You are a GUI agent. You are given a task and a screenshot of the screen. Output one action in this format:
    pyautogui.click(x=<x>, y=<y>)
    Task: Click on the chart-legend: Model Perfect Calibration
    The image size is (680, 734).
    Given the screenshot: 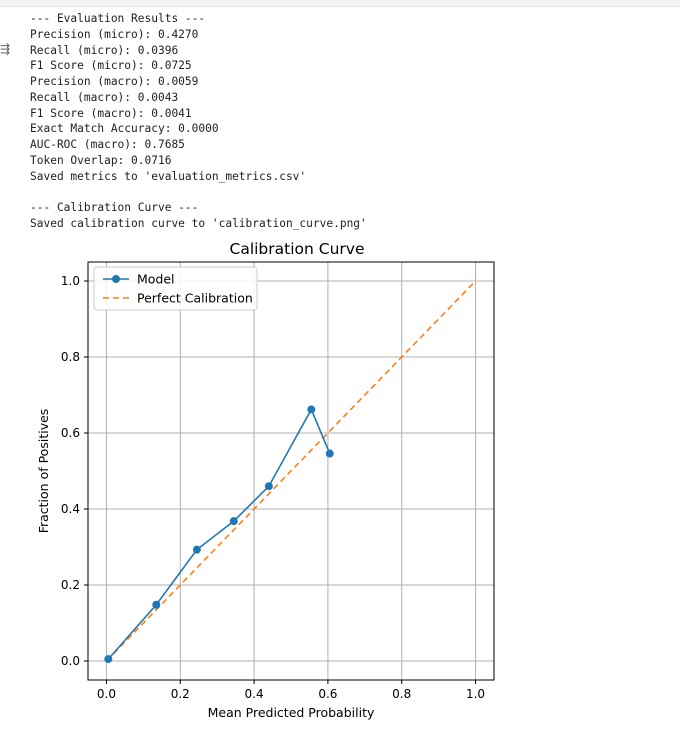 What is the action you would take?
    pyautogui.click(x=175, y=288)
    